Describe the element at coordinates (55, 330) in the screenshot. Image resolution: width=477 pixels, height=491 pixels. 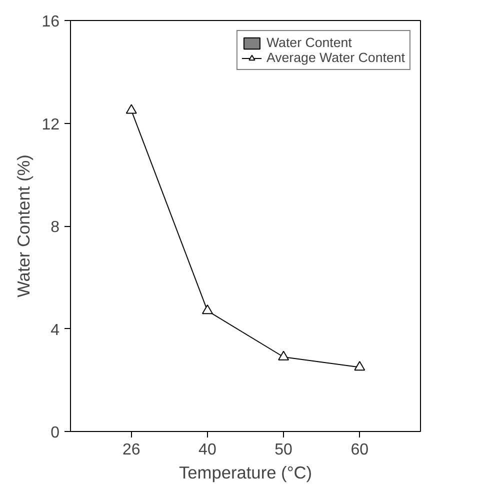
I see `y-tick-label: 4` at that location.